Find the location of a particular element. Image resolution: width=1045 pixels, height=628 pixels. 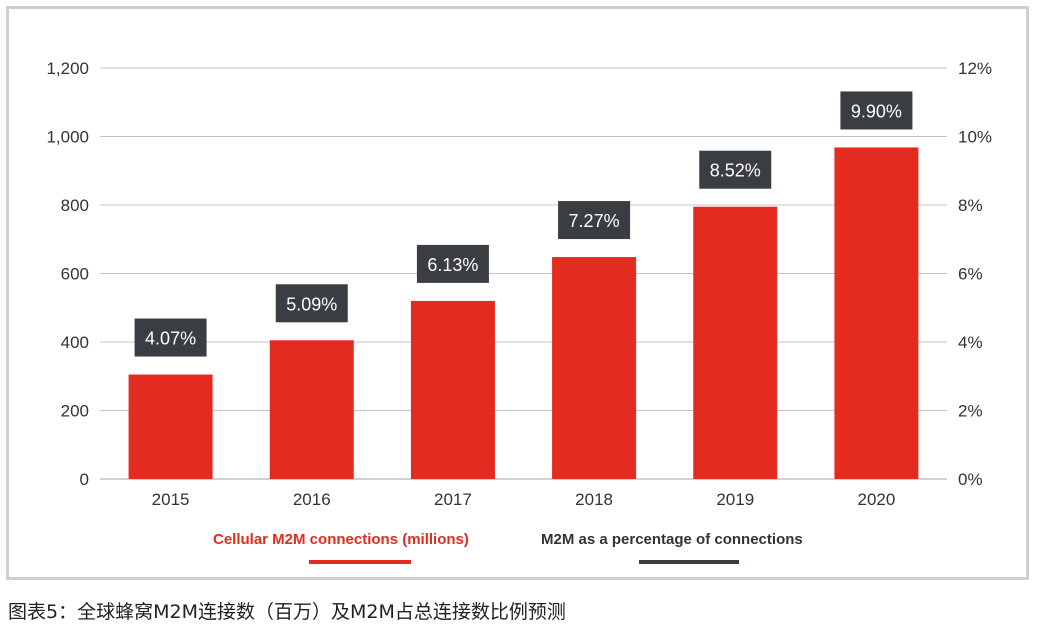

legend-label-connections: Cellular M2M connections (millions) is located at coordinates (341, 539).